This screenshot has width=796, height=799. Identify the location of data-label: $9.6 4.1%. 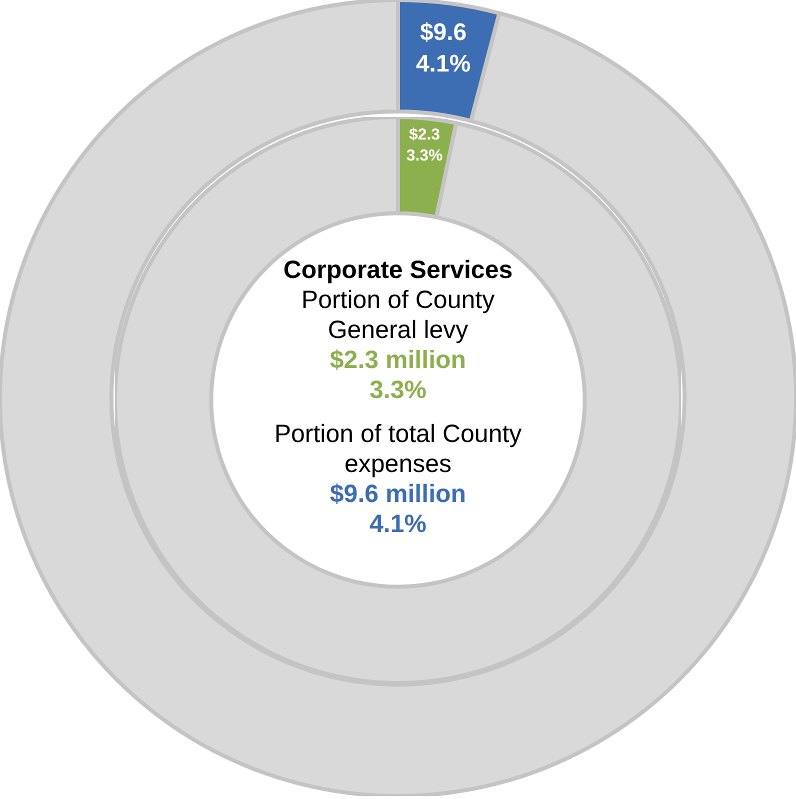
(443, 48).